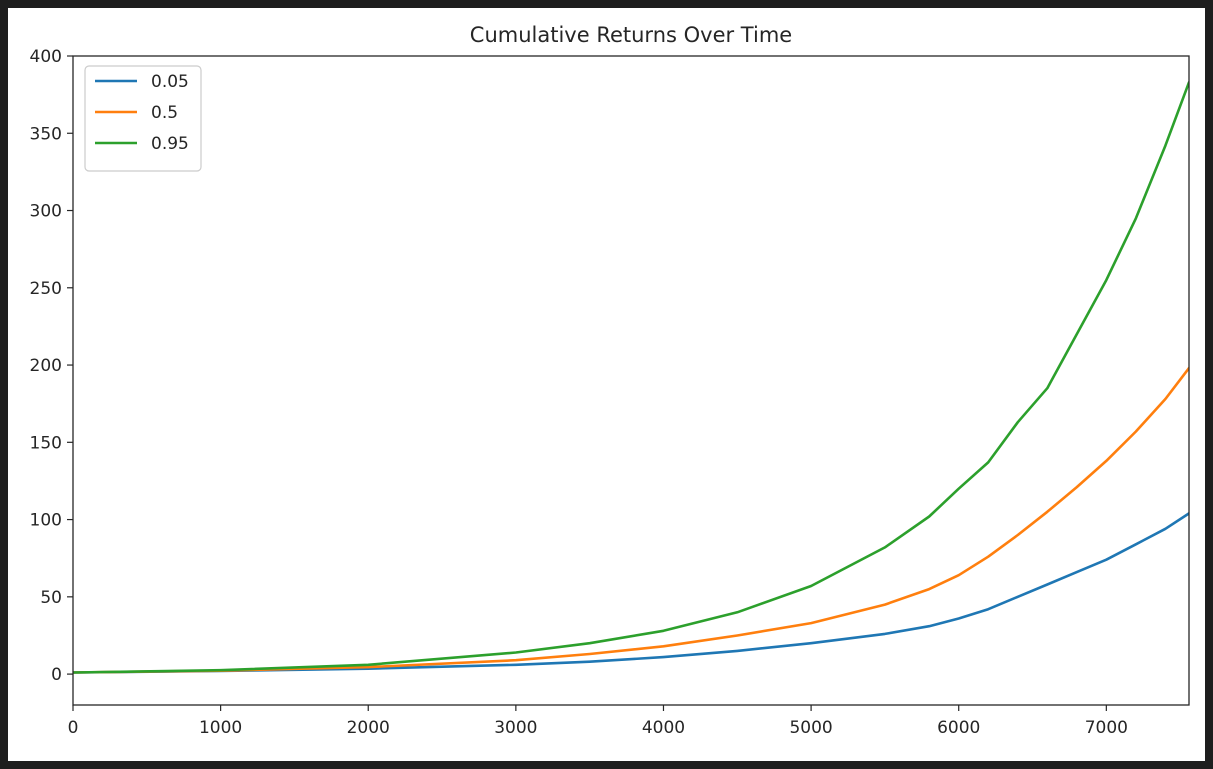 The width and height of the screenshot is (1213, 769). What do you see at coordinates (73, 728) in the screenshot?
I see `x-tick-label: 0` at bounding box center [73, 728].